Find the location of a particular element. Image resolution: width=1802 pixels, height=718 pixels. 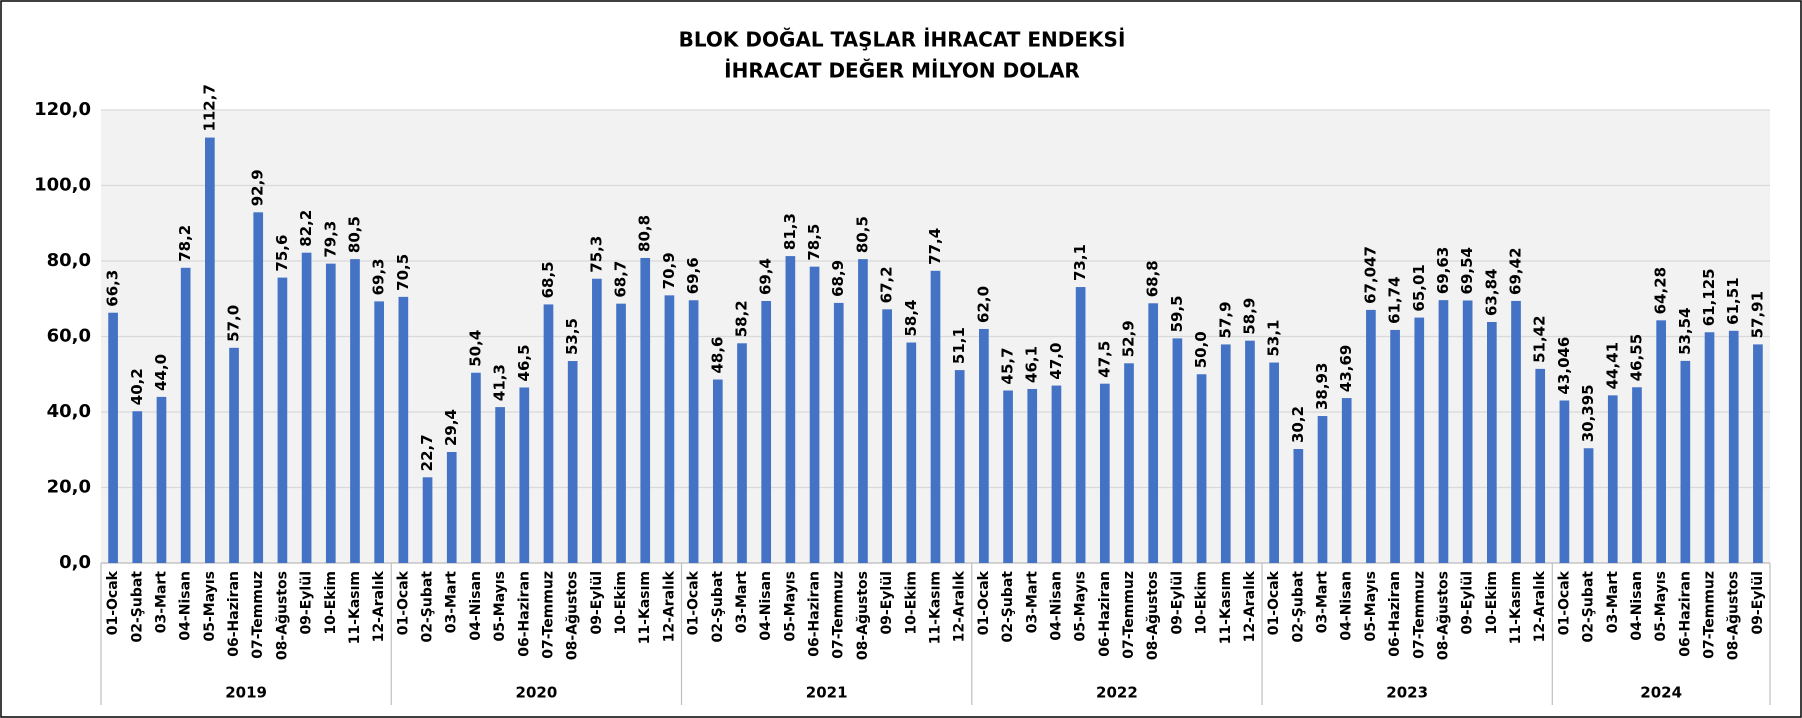

group-label: 2021 is located at coordinates (827, 693).